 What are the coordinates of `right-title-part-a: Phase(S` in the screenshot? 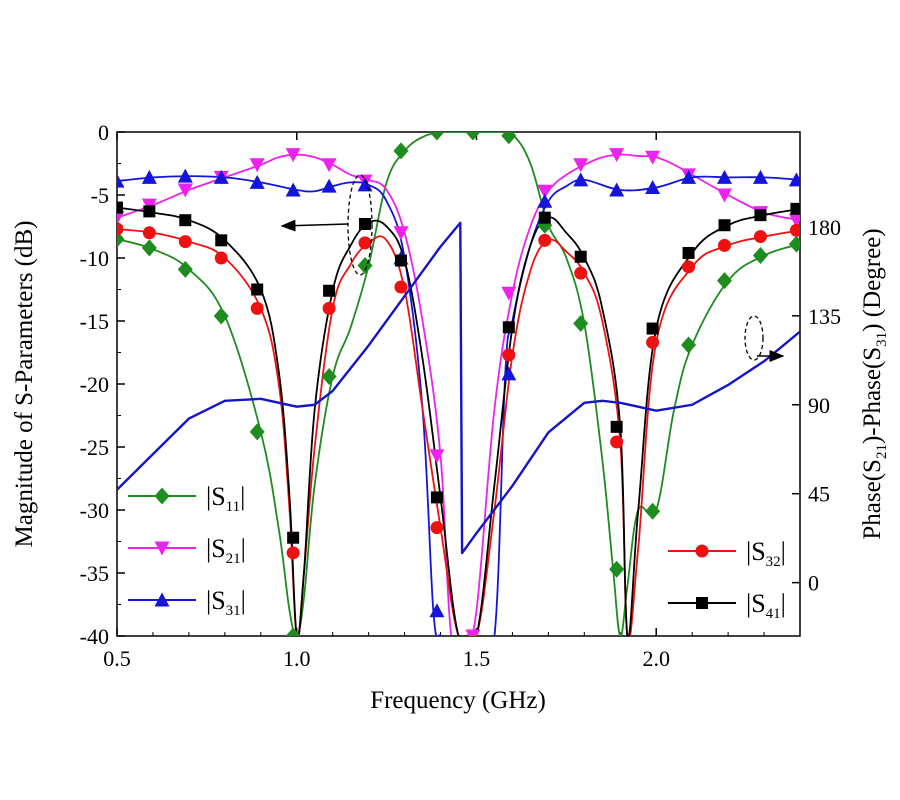 It's located at (872, 499).